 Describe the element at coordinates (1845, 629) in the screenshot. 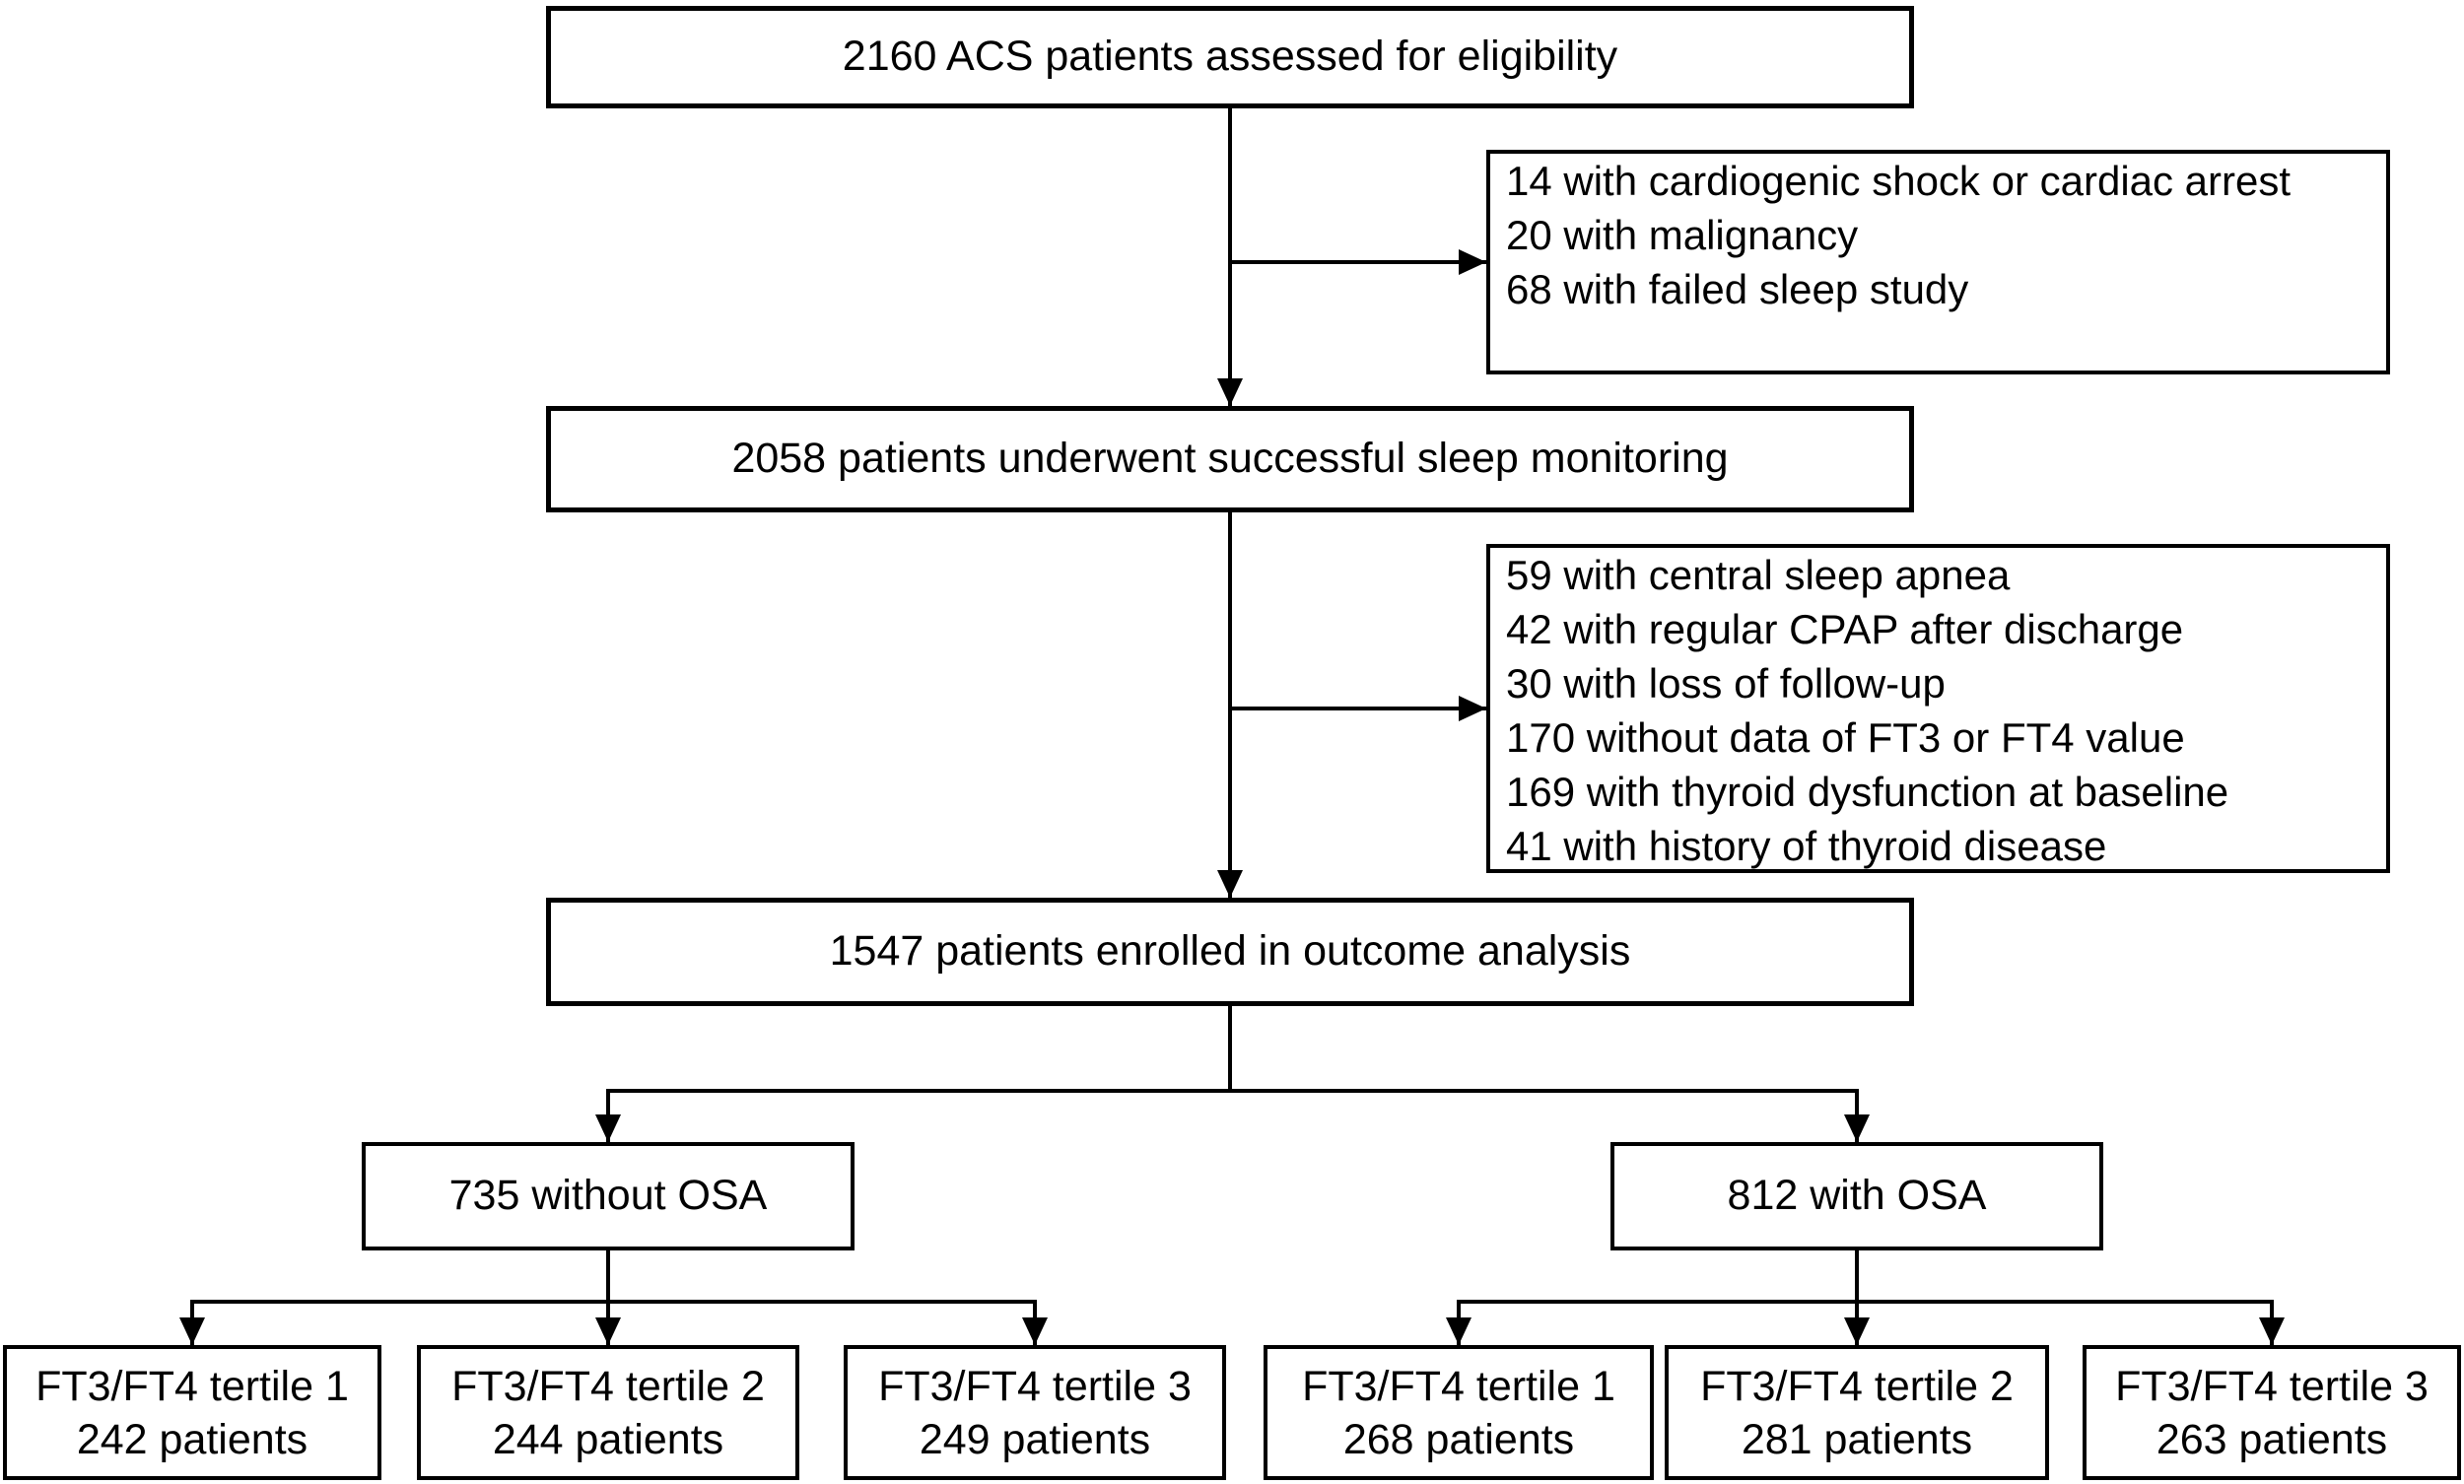

I see `exclusion-2-line: 42 with regular CPAP after discharge` at that location.